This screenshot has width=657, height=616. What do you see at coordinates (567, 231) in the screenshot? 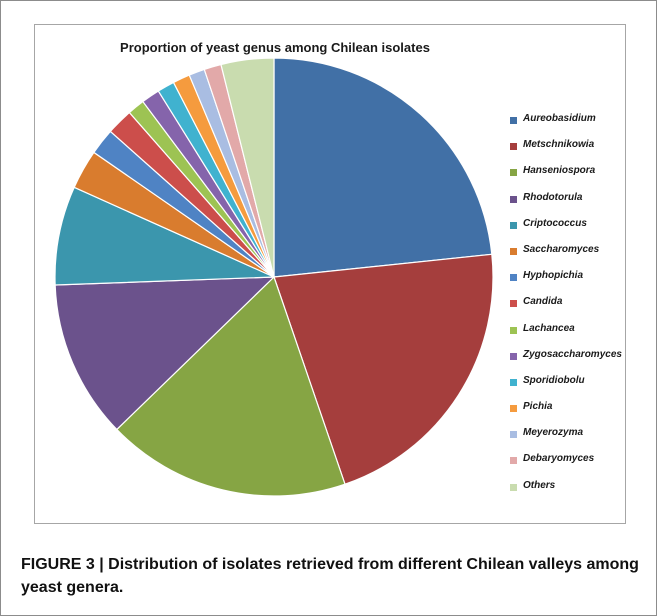
I see `legend-item-criptococcus: Criptococcus` at bounding box center [567, 231].